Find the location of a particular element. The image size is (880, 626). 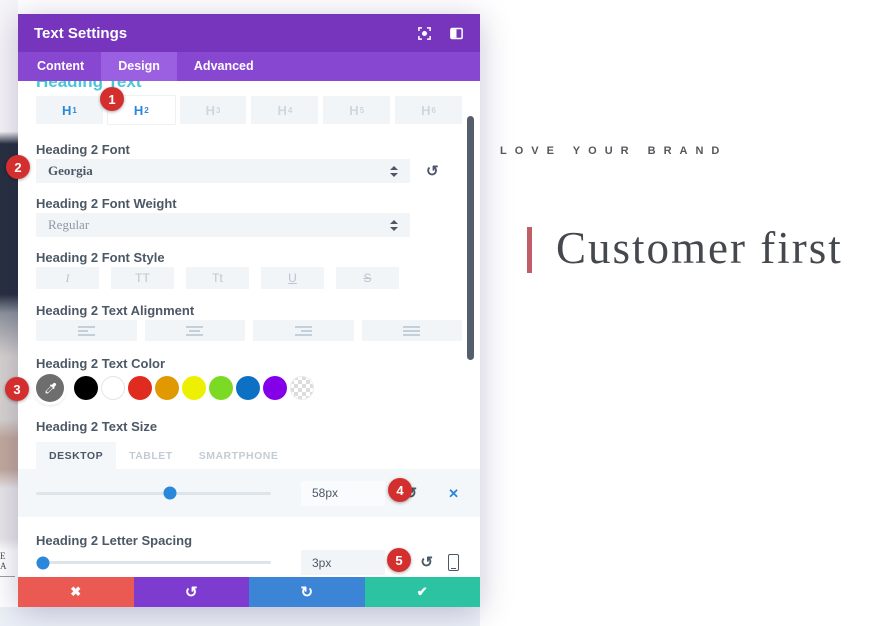

align-justify-icon is located at coordinates (412, 330).